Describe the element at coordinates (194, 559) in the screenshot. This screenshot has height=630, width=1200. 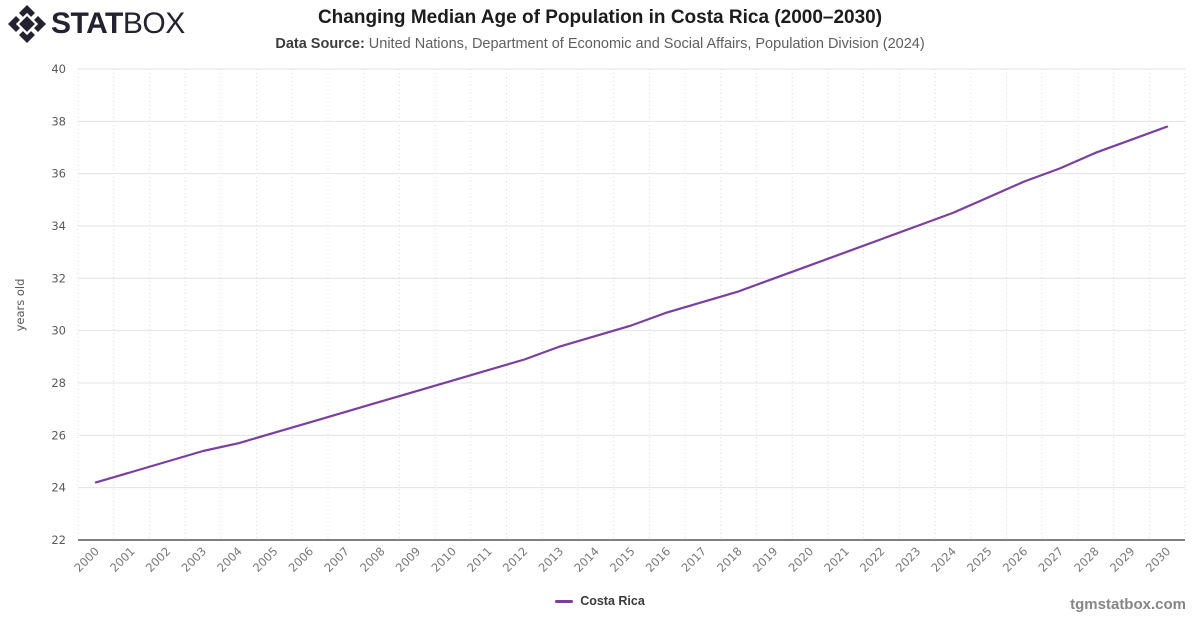
I see `x-tick-label: 2003` at that location.